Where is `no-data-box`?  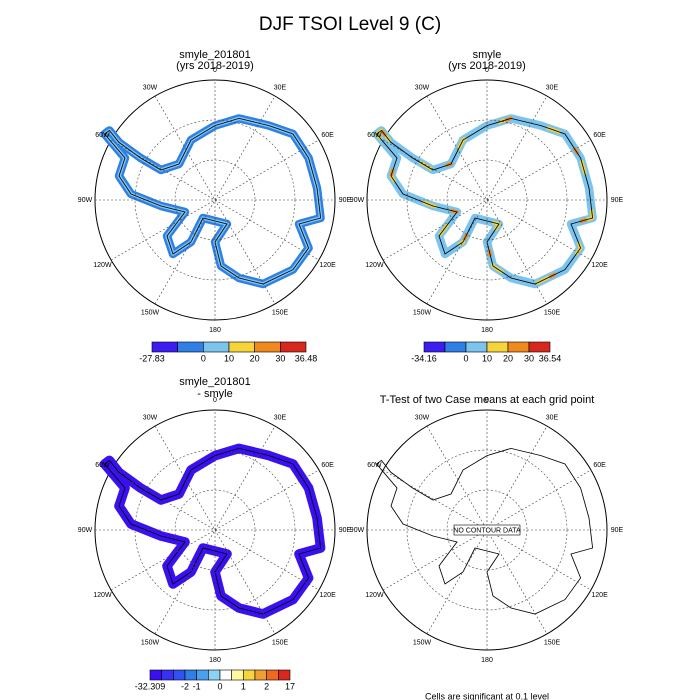 no-data-box is located at coordinates (487, 530).